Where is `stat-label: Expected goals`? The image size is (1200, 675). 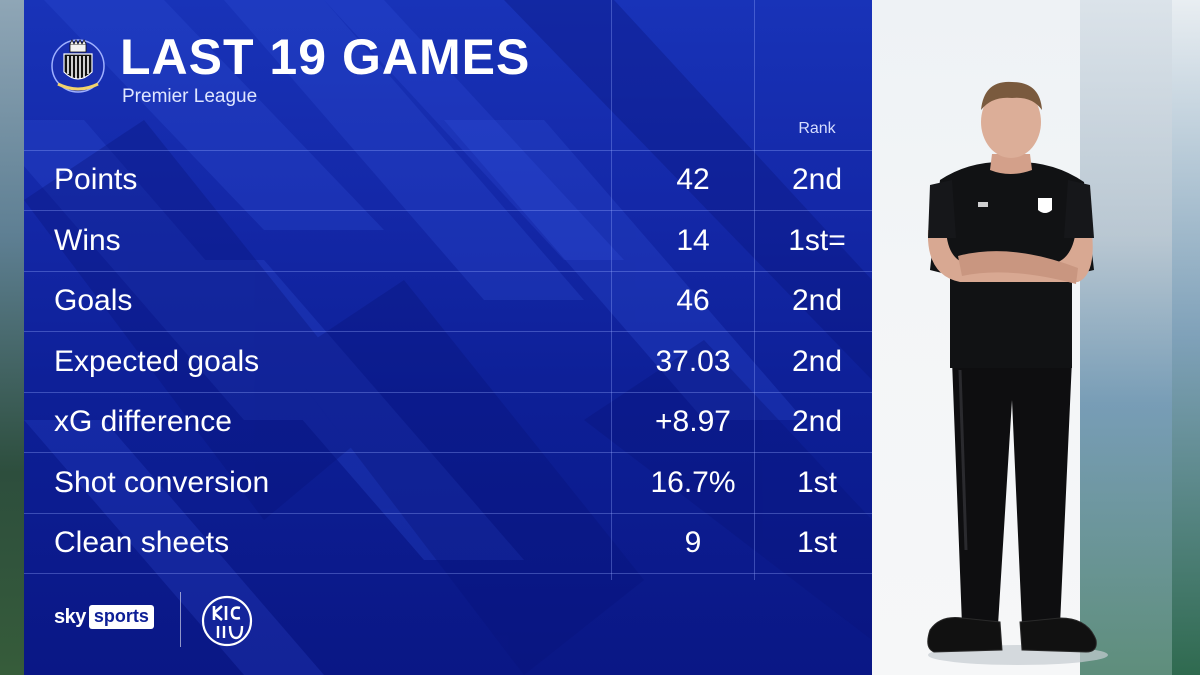
stat-label: Expected goals is located at coordinates (157, 361).